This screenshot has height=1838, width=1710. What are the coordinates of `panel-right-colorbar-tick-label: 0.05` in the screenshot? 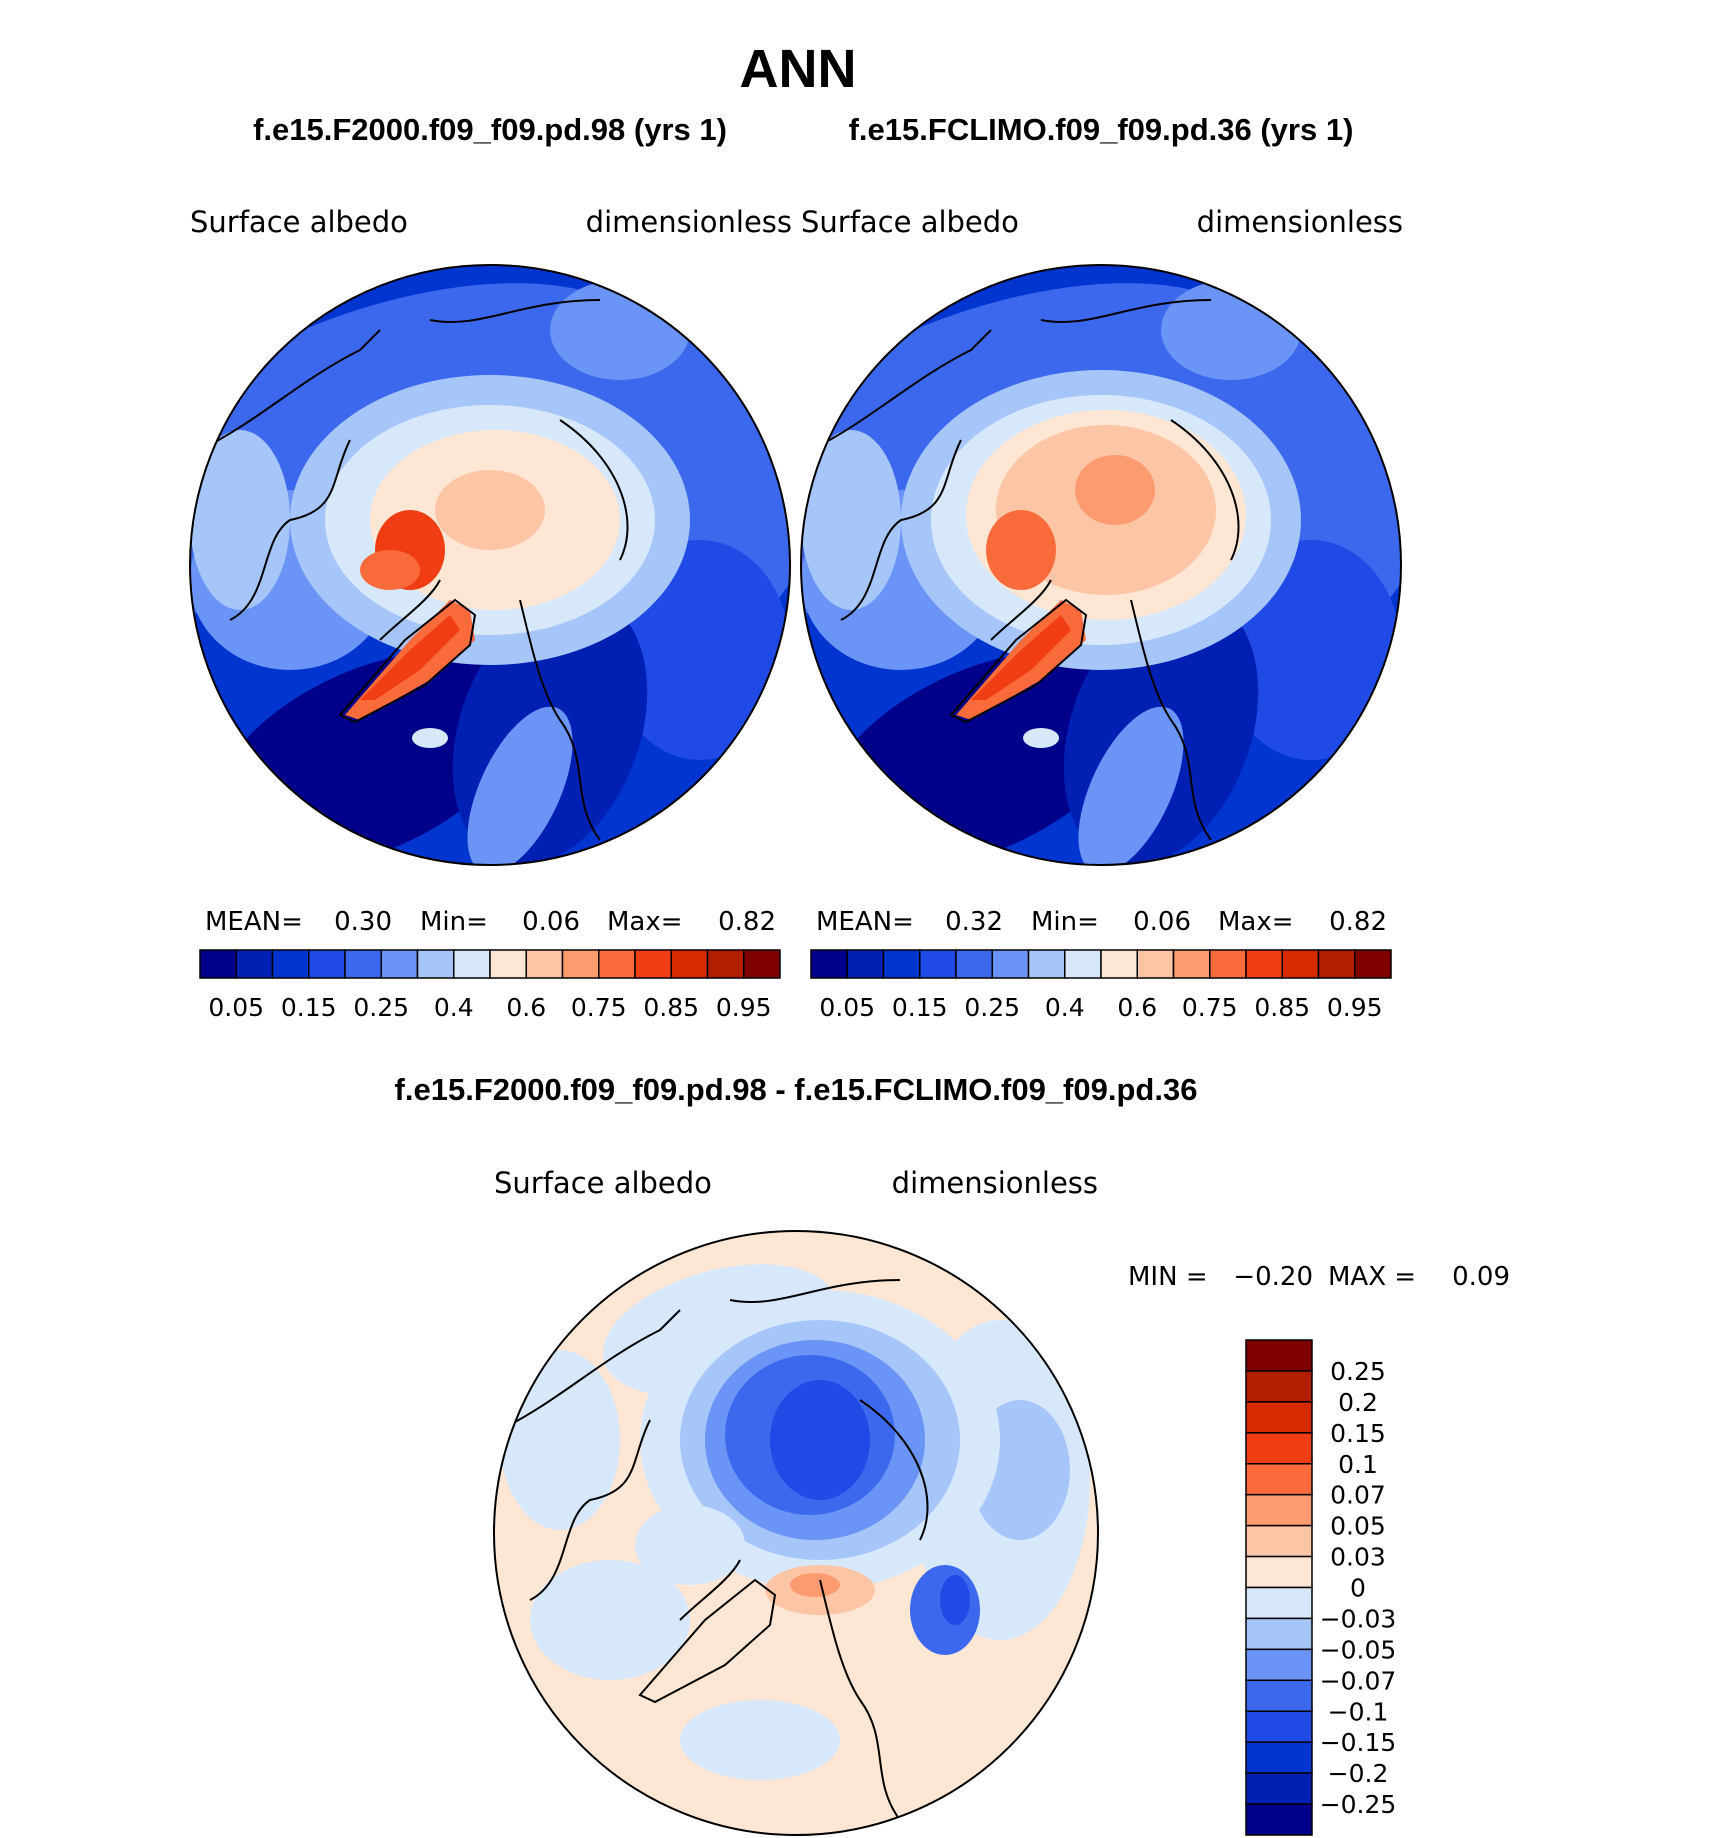 It's located at (847, 1007).